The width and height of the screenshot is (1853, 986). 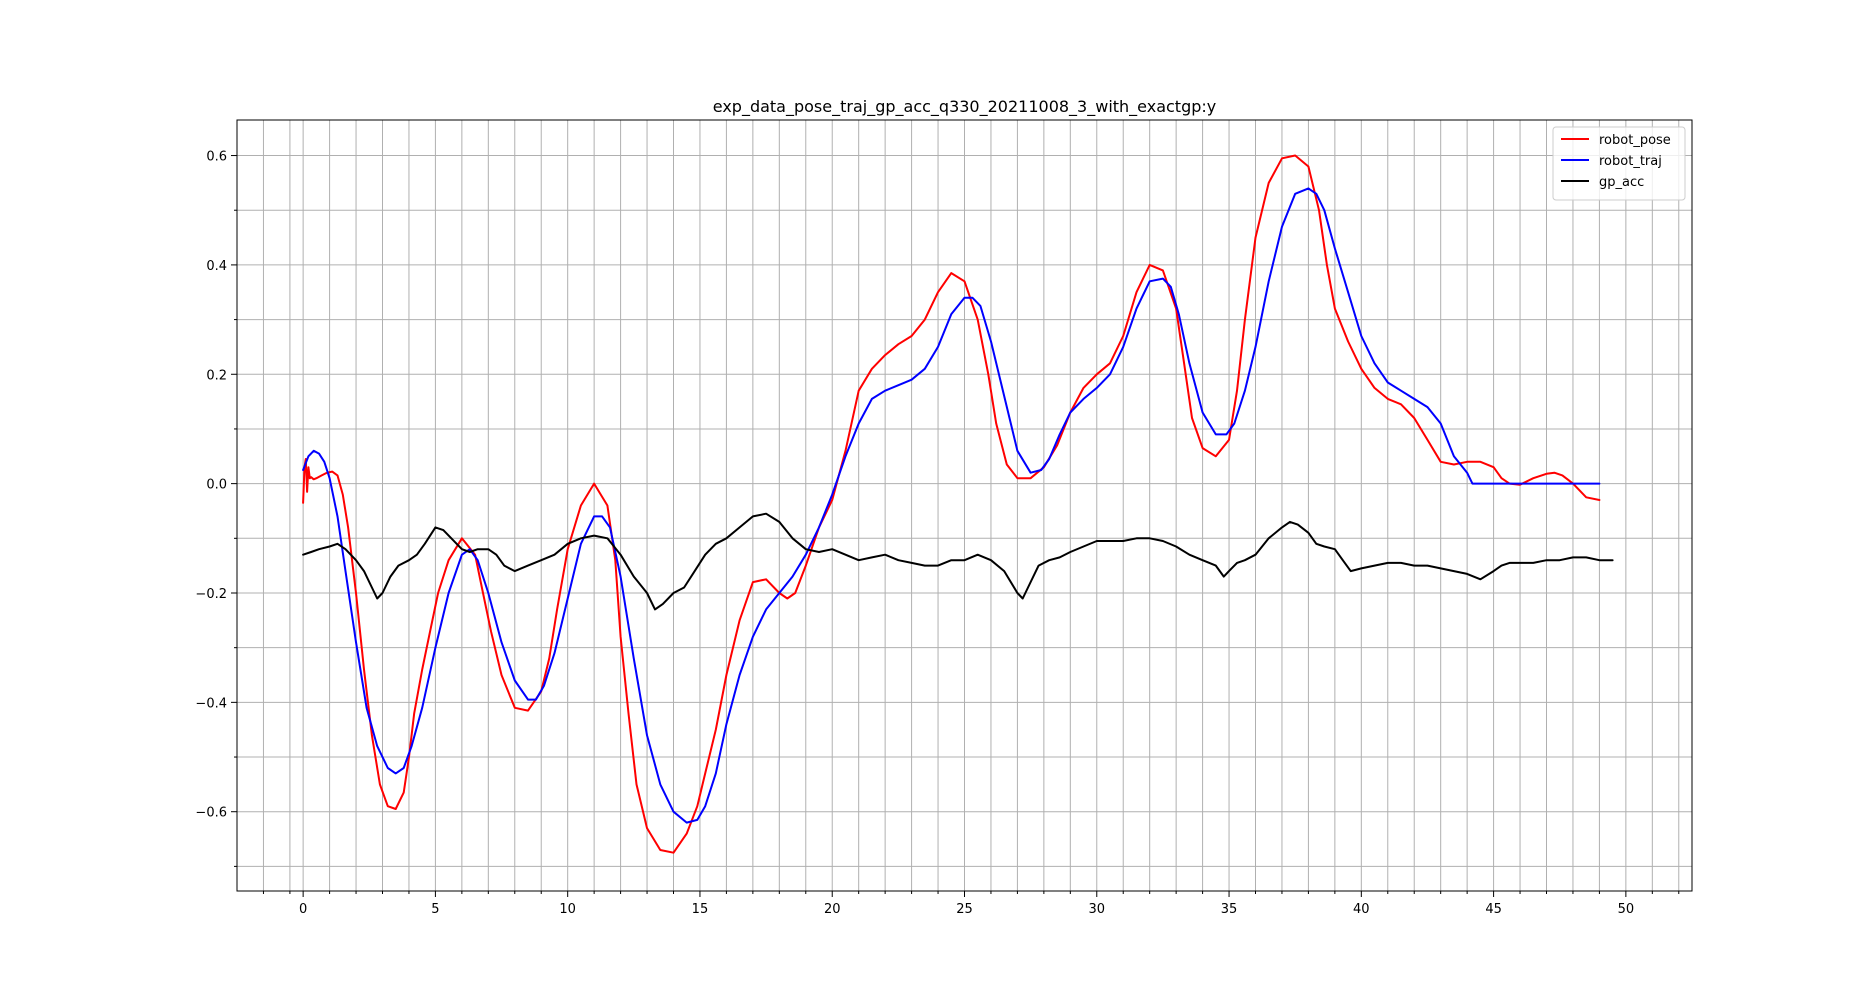 I want to click on y-tick-label: 0.6, so click(x=216, y=157).